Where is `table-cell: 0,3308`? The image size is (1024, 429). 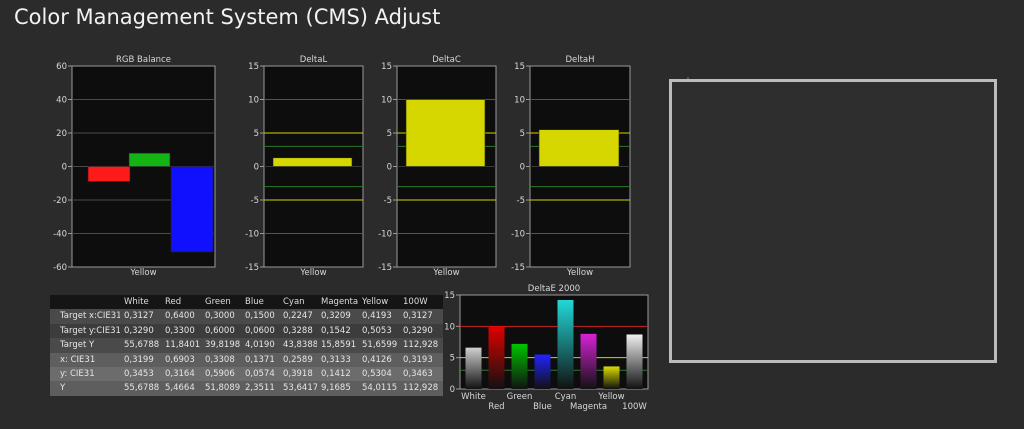
table-cell: 0,3308 is located at coordinates (220, 359).